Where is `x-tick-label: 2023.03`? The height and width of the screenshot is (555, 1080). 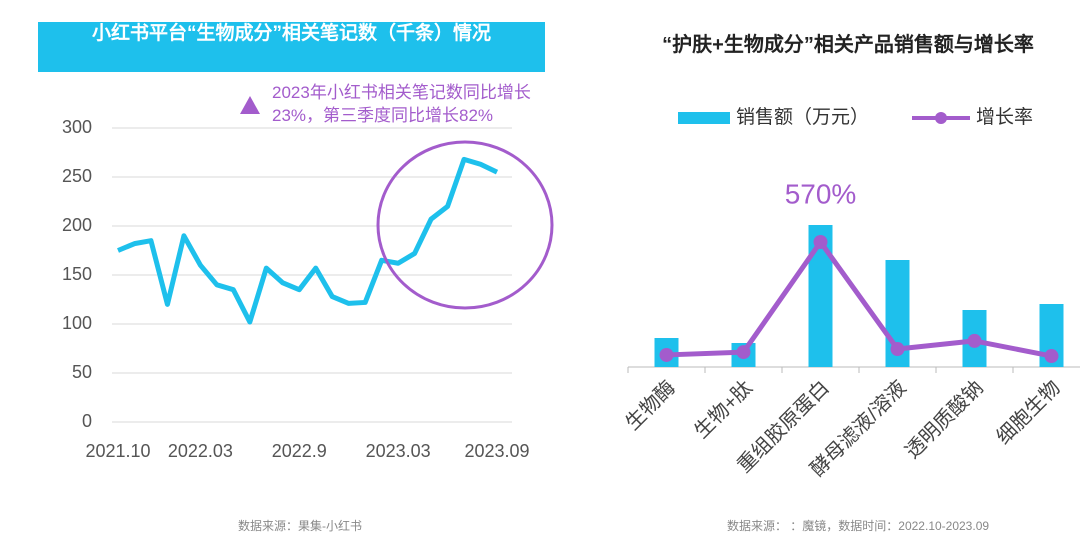 x-tick-label: 2023.03 is located at coordinates (398, 451).